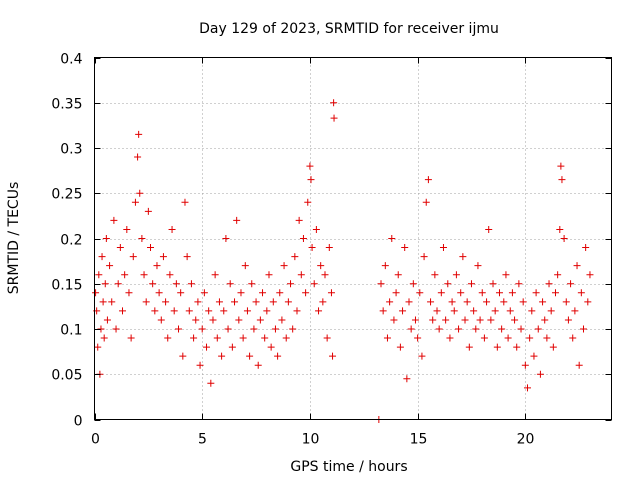 This screenshot has width=640, height=480. What do you see at coordinates (348, 467) in the screenshot?
I see `x-axis-label: GPS time / hours` at bounding box center [348, 467].